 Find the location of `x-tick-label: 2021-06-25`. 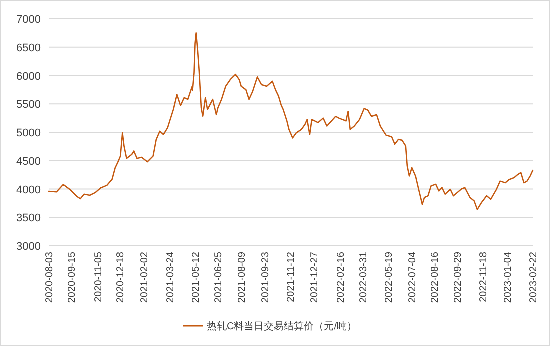

x-tick-label: 2021-06-25 is located at coordinates (219, 278).